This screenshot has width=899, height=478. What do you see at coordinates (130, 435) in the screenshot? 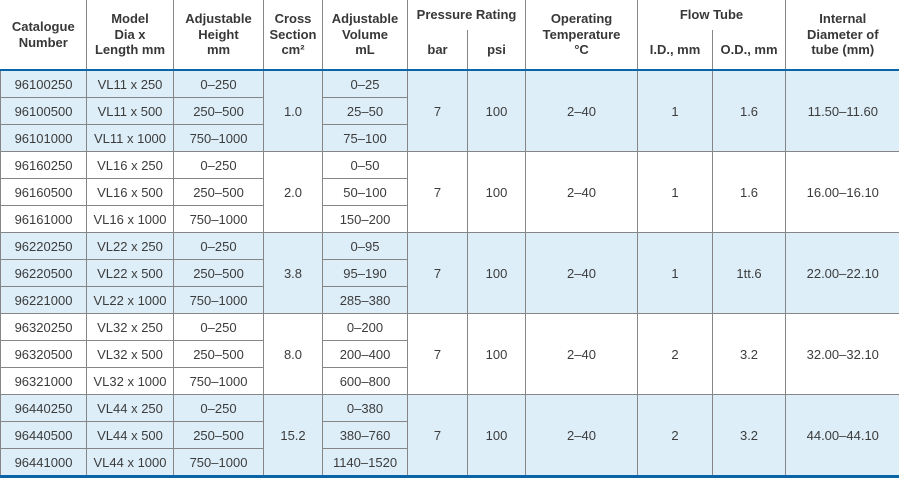
I see `model-cell: VL44 x 500` at bounding box center [130, 435].